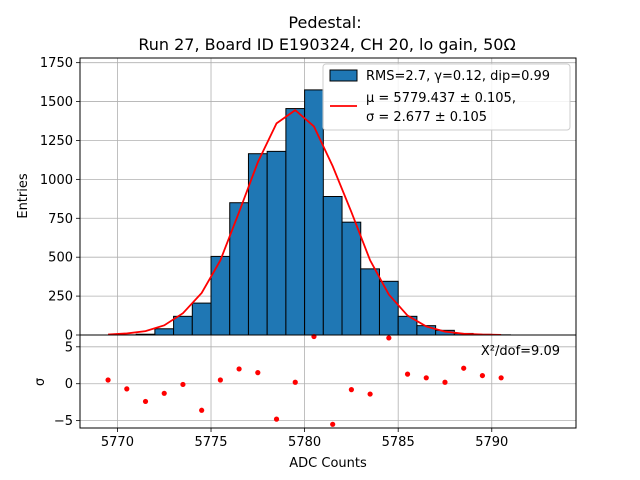 Image resolution: width=640 pixels, height=480 pixels. I want to click on legend-label-histogram: RMS=2.7, γ=0.12, dip=0.99, so click(458, 76).